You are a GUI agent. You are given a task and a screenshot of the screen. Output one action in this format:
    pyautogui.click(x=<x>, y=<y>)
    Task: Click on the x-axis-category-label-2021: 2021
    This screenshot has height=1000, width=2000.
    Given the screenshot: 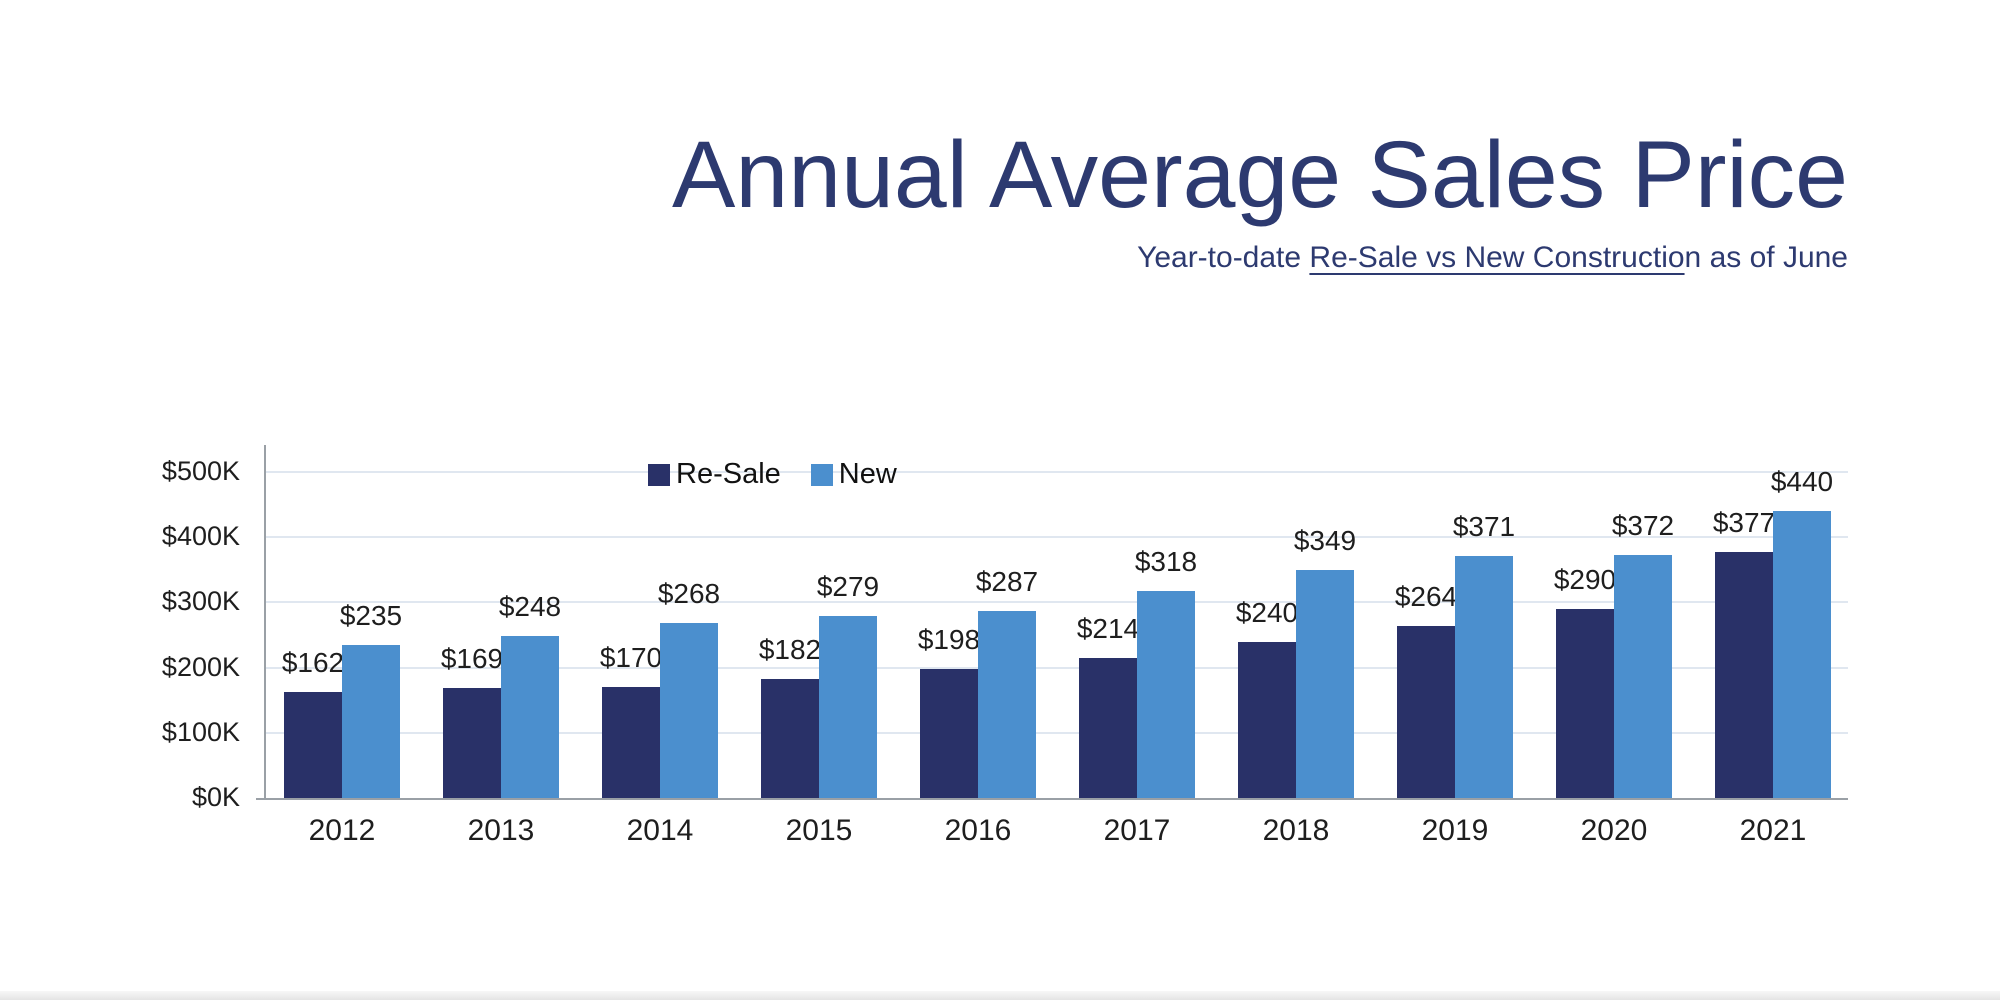 What is the action you would take?
    pyautogui.click(x=1773, y=830)
    